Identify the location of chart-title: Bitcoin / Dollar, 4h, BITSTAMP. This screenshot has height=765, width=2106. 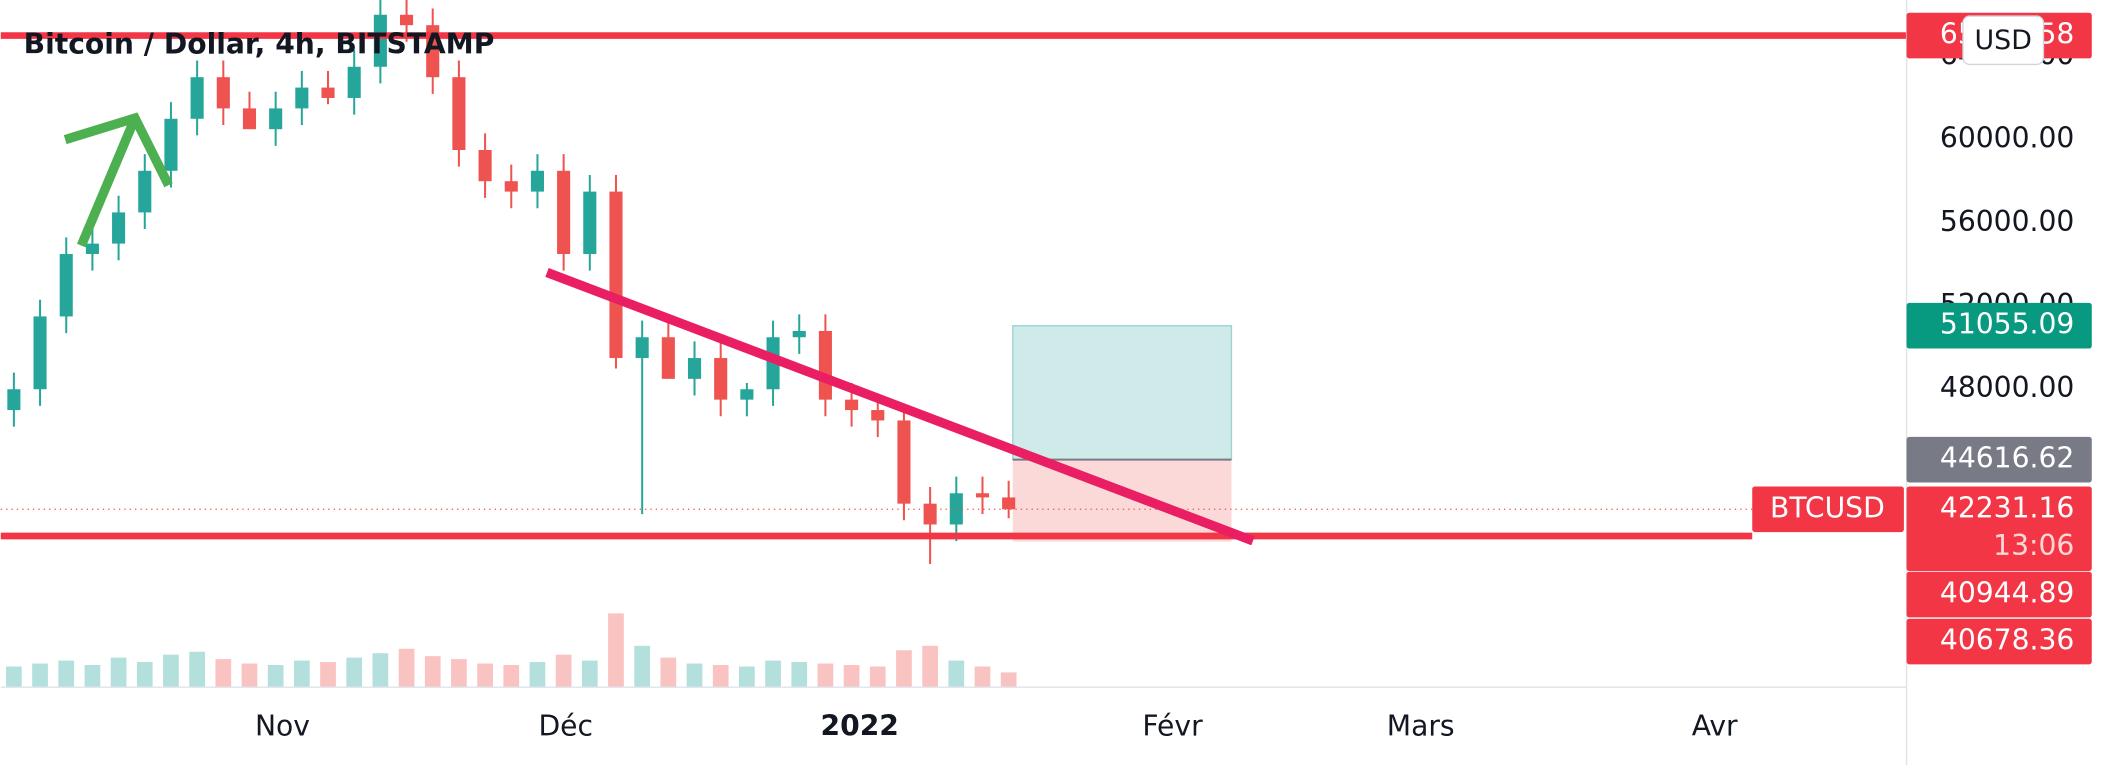
(259, 44).